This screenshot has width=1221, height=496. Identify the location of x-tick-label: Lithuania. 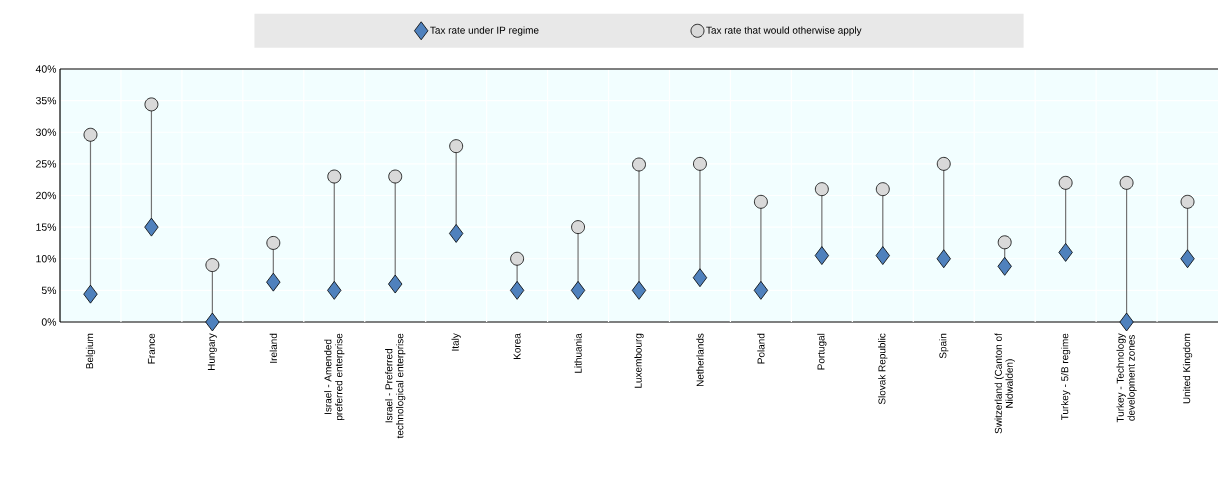
(578, 353).